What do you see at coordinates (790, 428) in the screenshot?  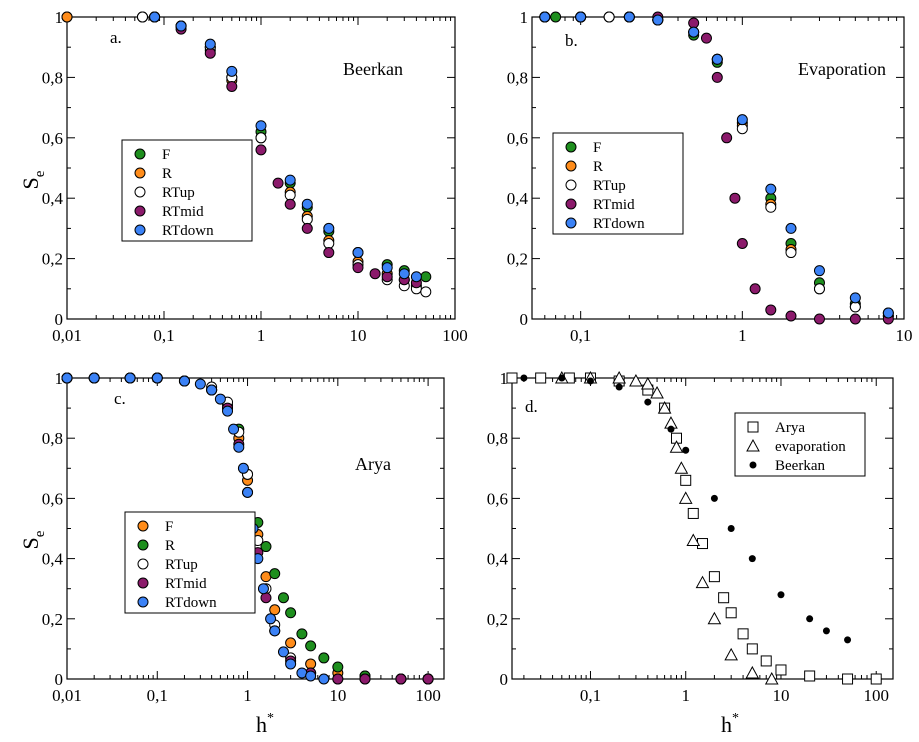 I see `legend-label: Arya` at bounding box center [790, 428].